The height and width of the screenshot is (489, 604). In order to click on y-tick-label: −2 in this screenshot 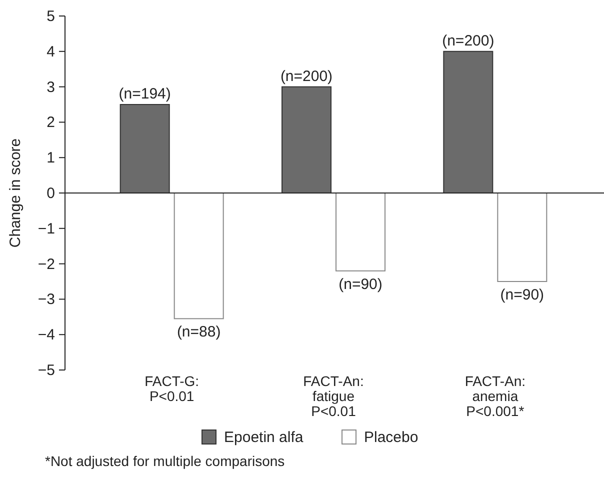, I will do `click(46, 264)`.